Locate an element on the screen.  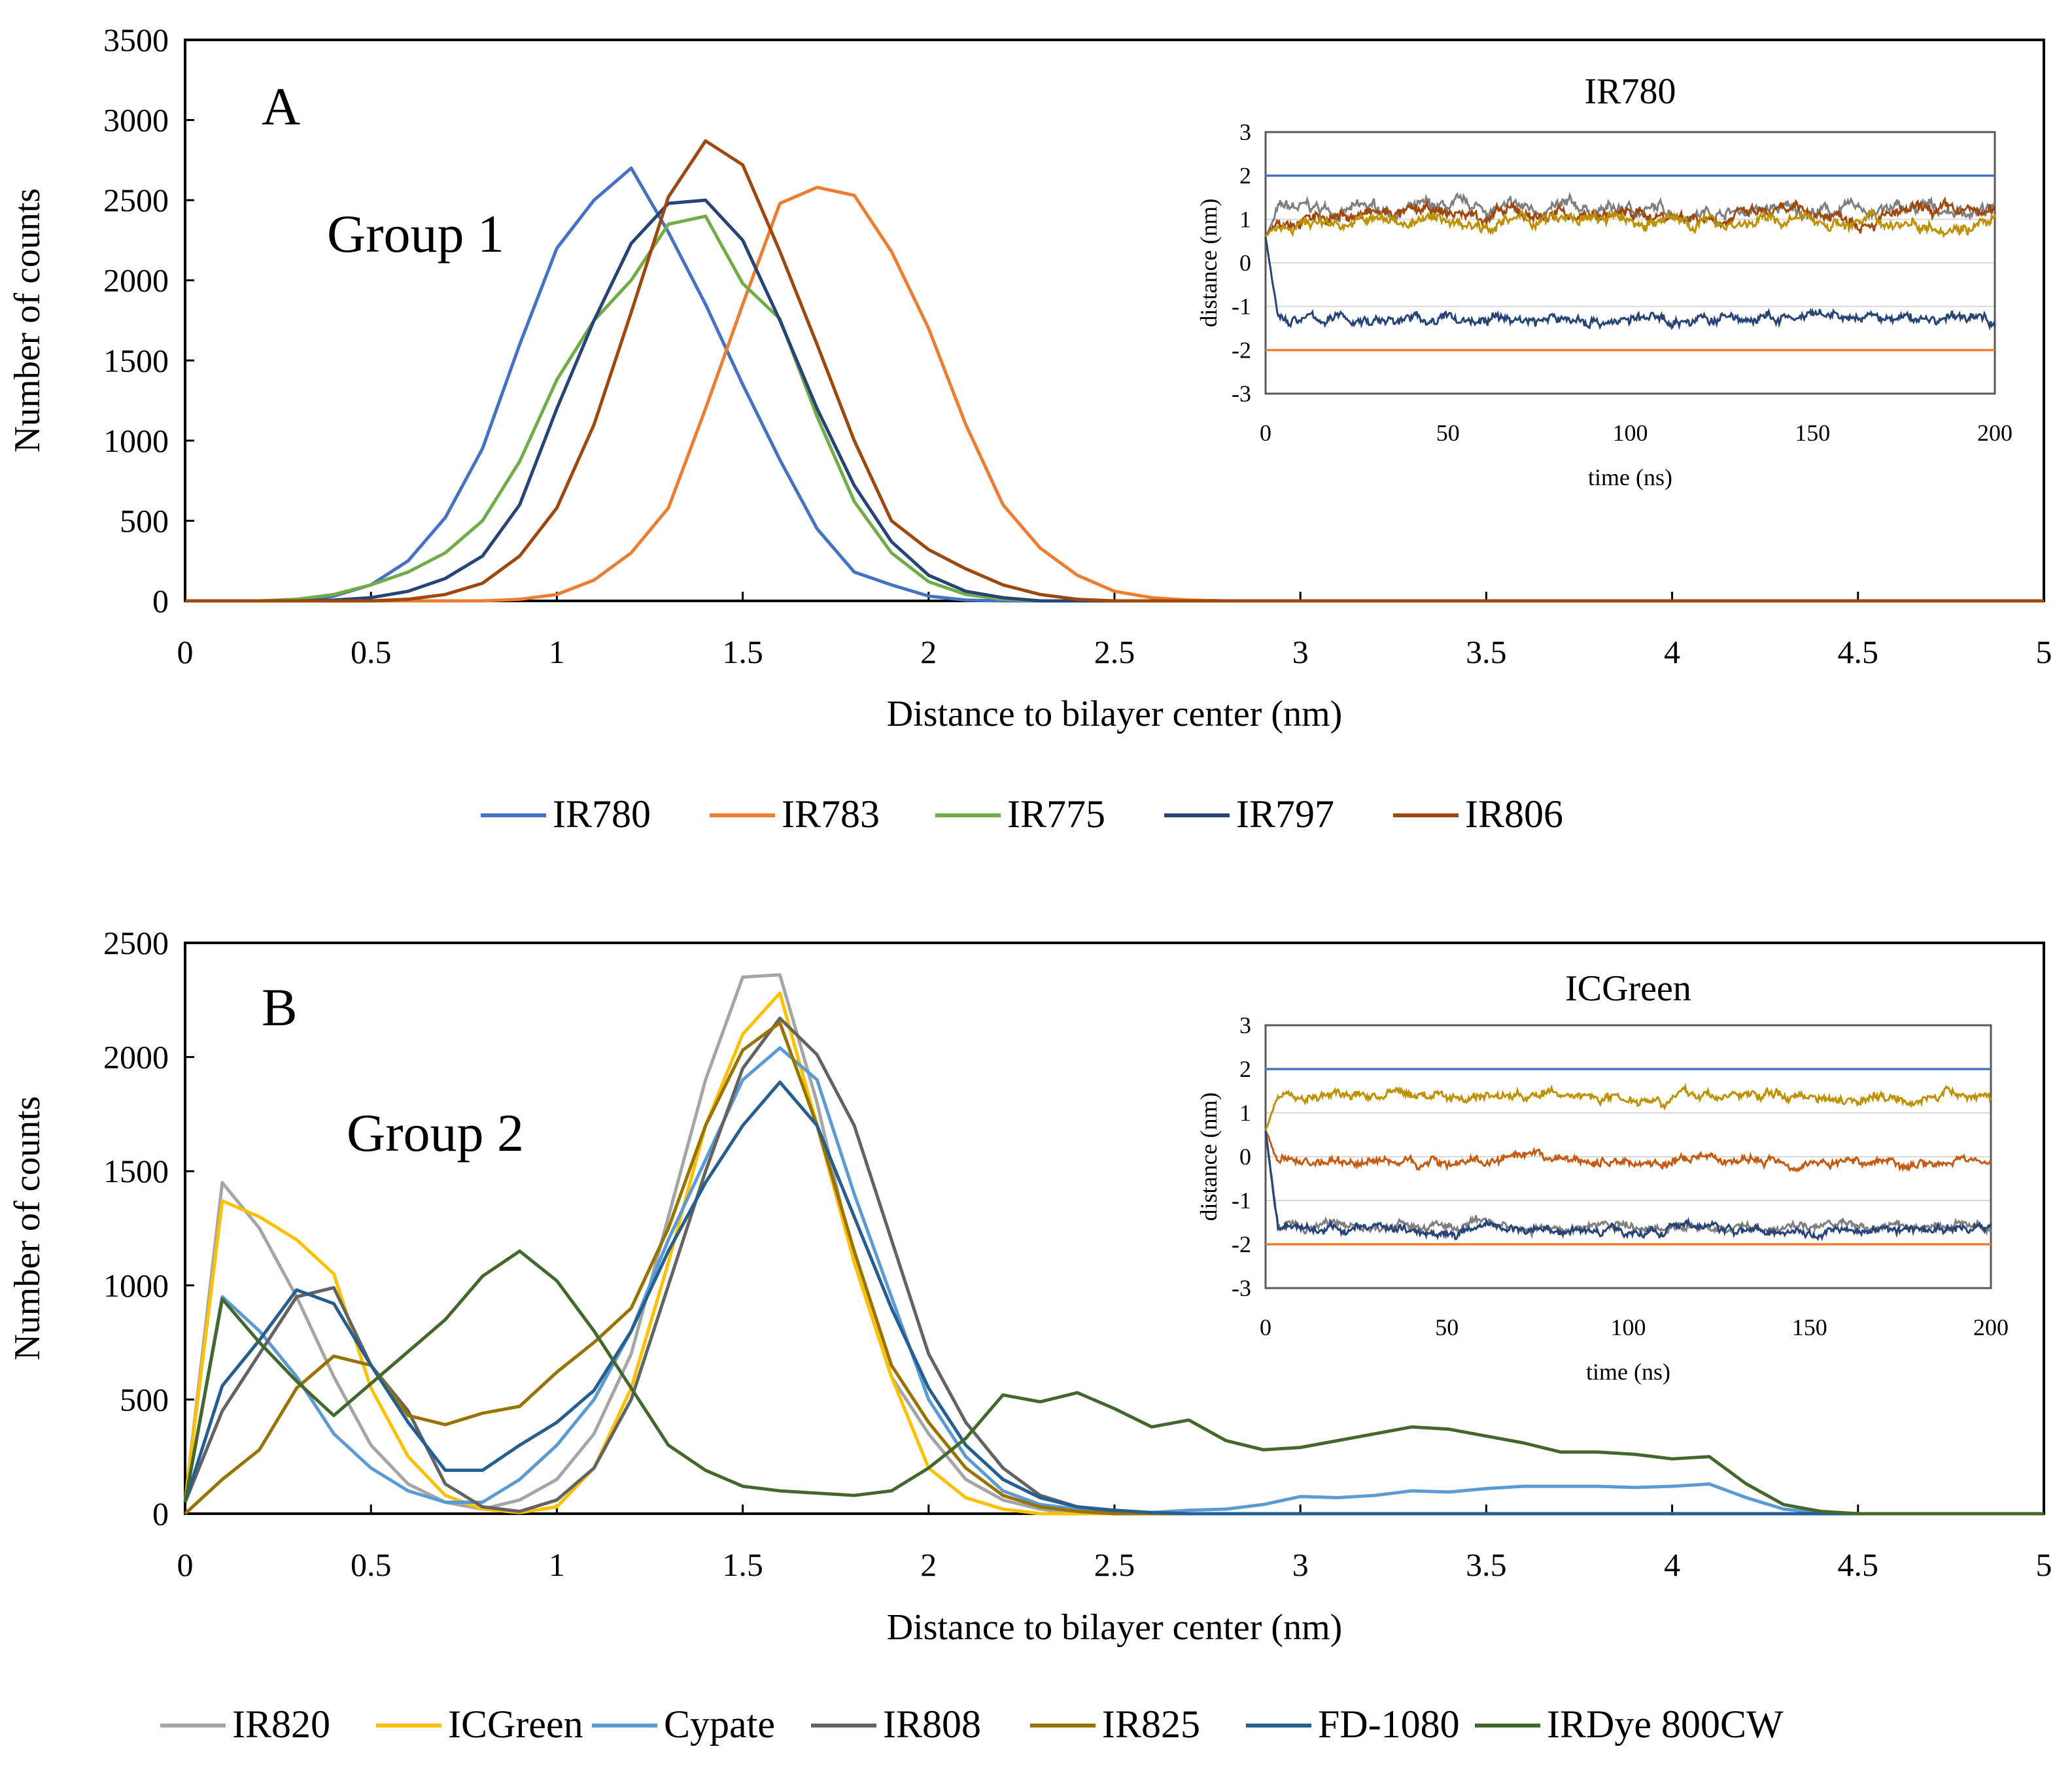
legend-label: IR775 is located at coordinates (1056, 814).